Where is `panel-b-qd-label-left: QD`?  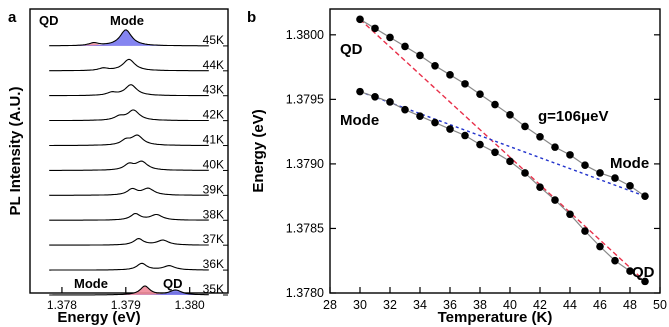
panel-b-qd-label-left: QD is located at coordinates (351, 49).